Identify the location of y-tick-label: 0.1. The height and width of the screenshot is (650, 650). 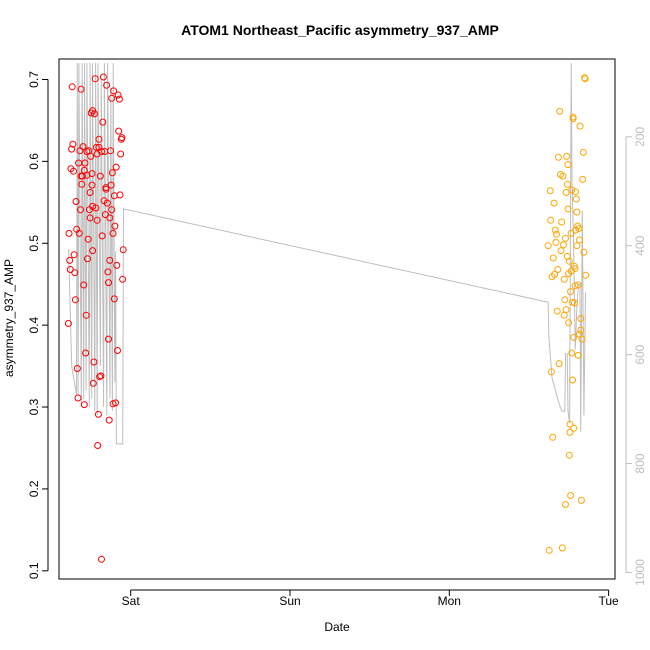
(34, 570).